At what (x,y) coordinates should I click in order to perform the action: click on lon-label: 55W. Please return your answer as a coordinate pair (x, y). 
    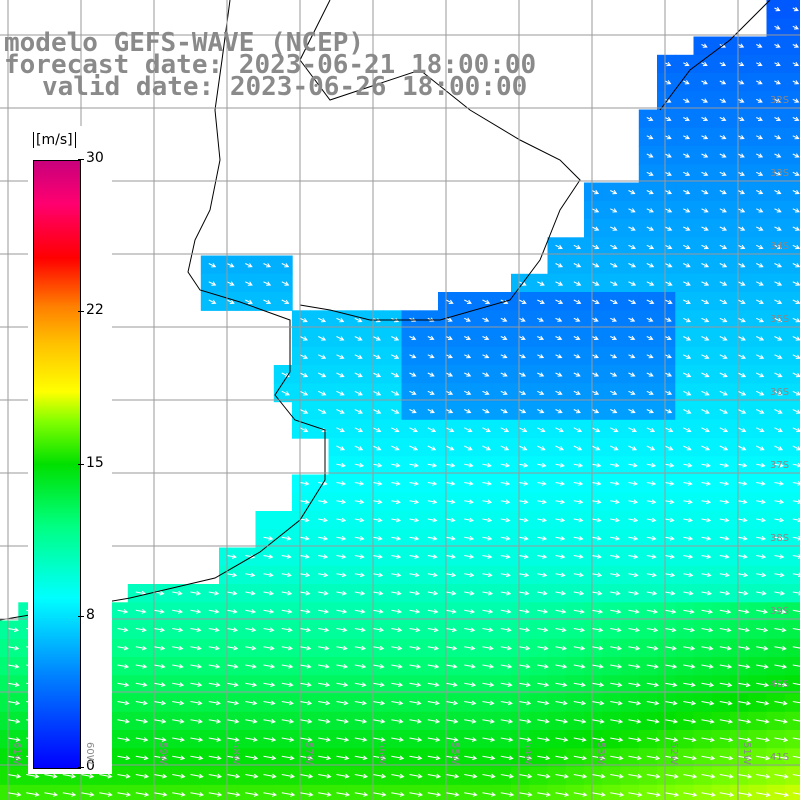
    Looking at the image, I should click on (454, 753).